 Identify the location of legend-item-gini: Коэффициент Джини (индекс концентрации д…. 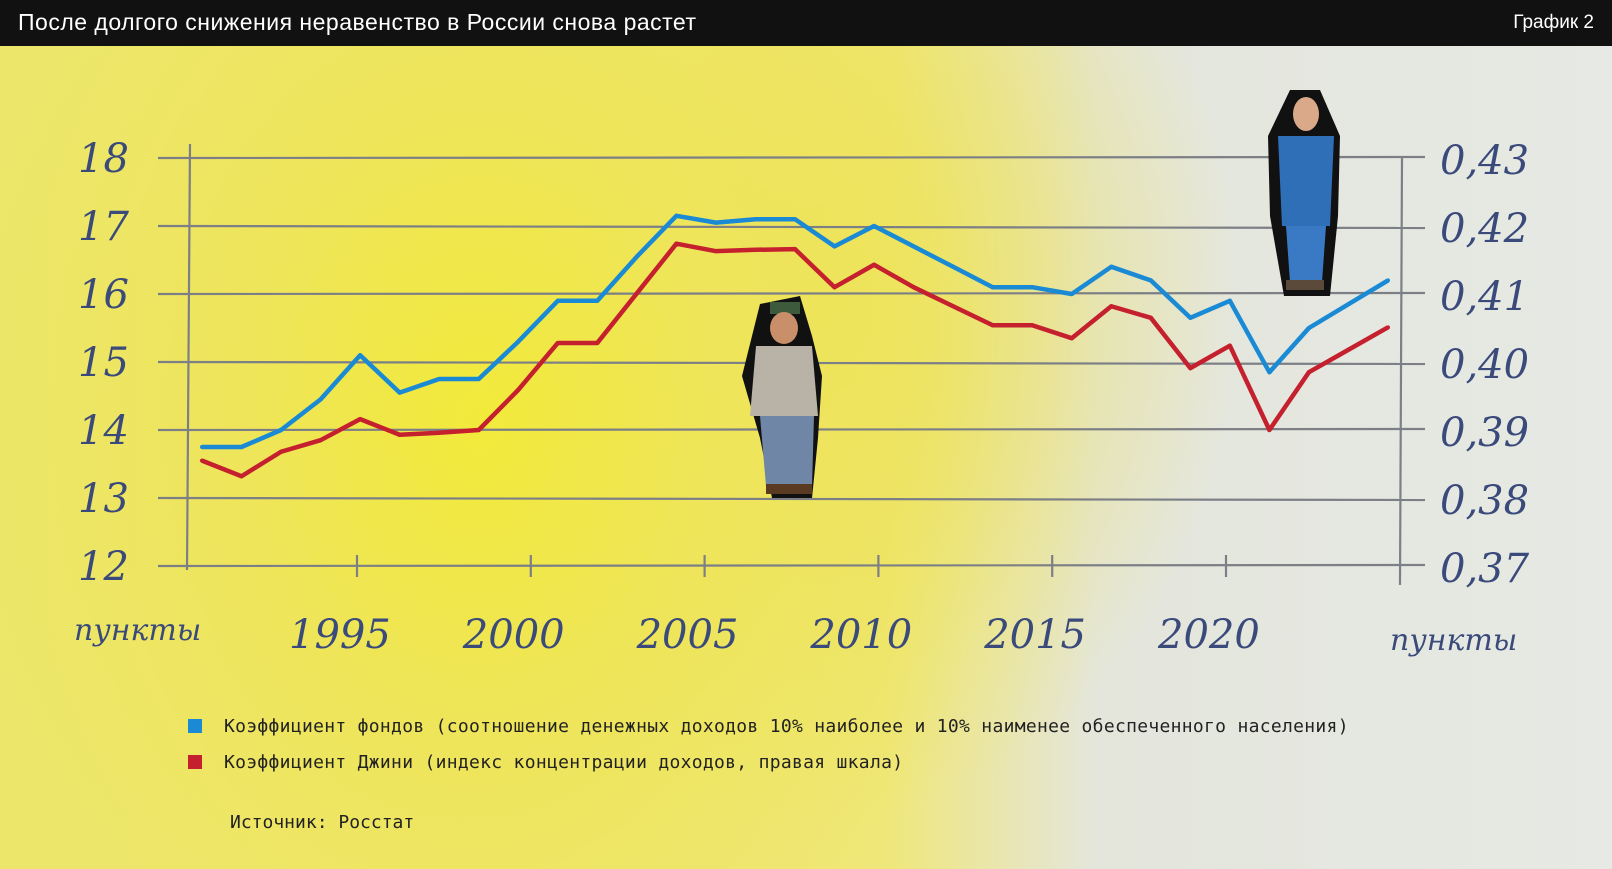
(545, 762).